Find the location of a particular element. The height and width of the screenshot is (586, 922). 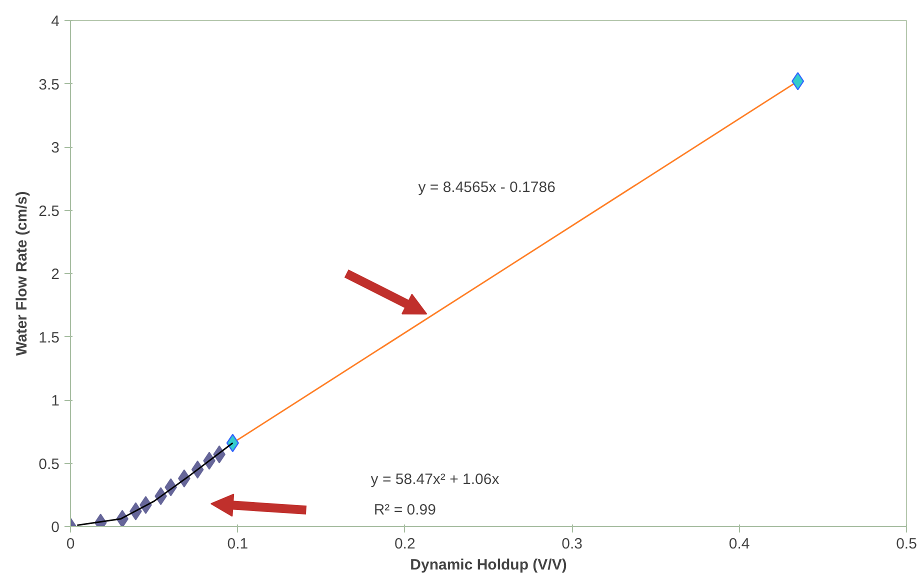

y-tick-label: 0.5 is located at coordinates (49, 464).